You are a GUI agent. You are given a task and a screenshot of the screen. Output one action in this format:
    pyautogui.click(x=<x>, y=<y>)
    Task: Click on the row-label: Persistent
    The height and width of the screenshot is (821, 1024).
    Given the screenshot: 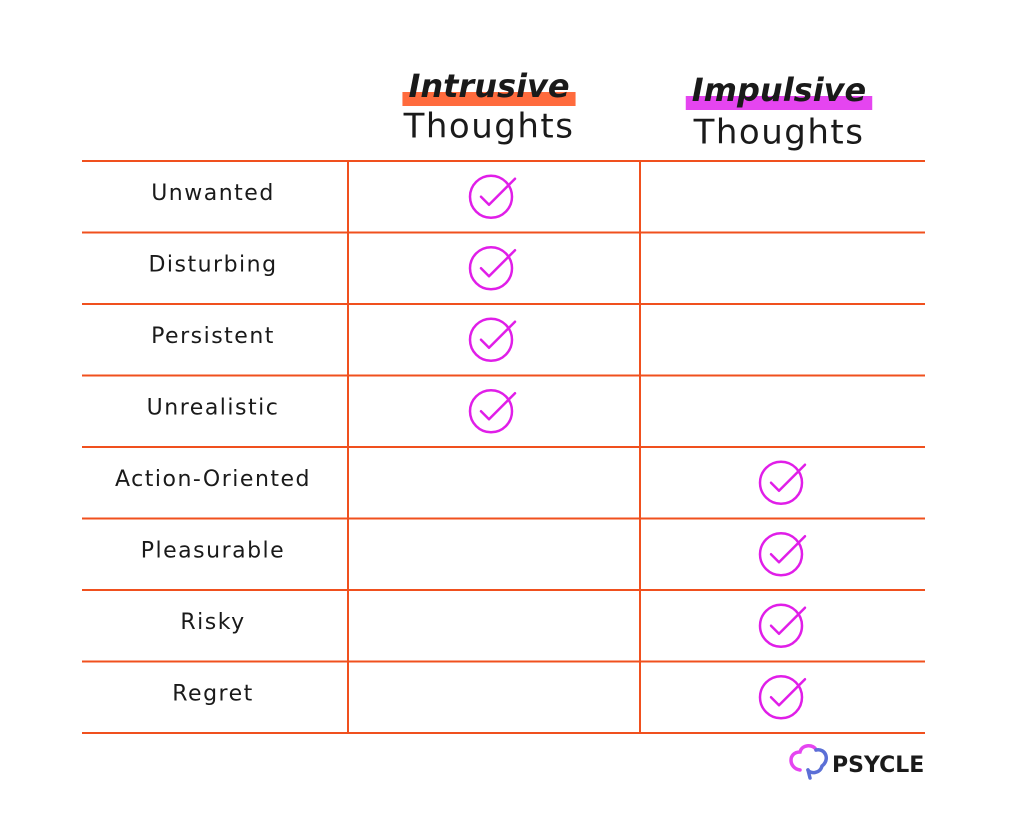 What is the action you would take?
    pyautogui.click(x=213, y=336)
    